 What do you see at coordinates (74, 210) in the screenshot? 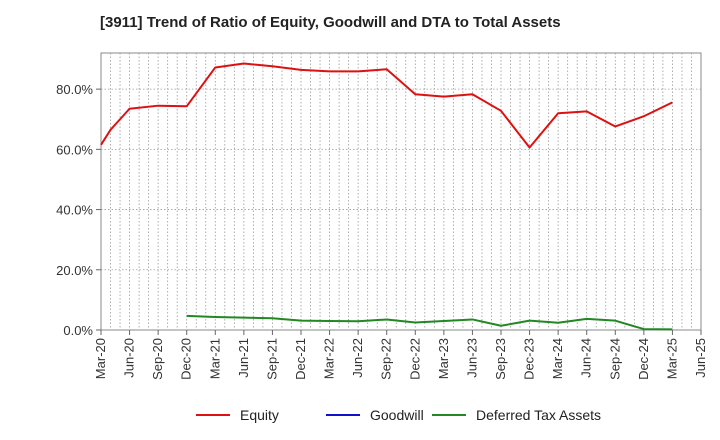
I see `y-tick-label: 40.0%` at bounding box center [74, 210].